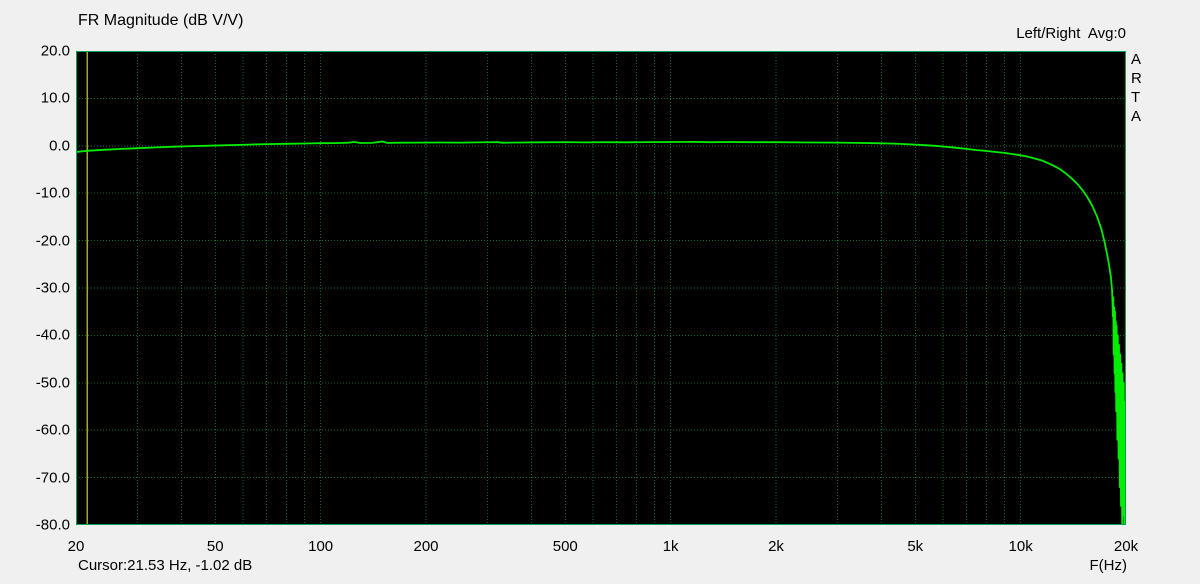 The width and height of the screenshot is (1200, 584). What do you see at coordinates (52, 288) in the screenshot?
I see `y-tick-label: -30.0` at bounding box center [52, 288].